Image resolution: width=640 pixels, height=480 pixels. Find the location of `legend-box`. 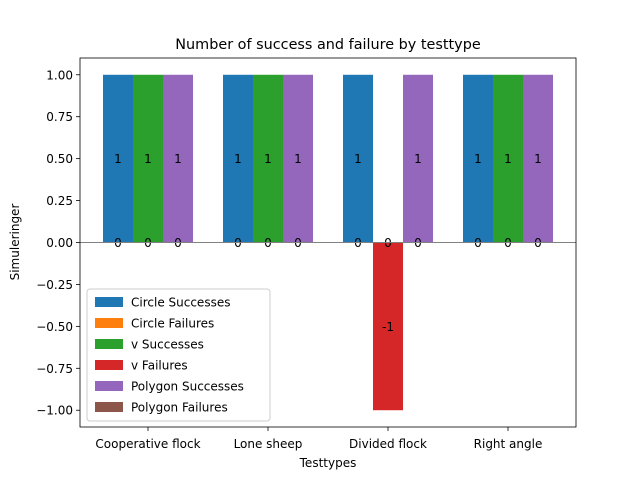

legend-box is located at coordinates (178, 355).